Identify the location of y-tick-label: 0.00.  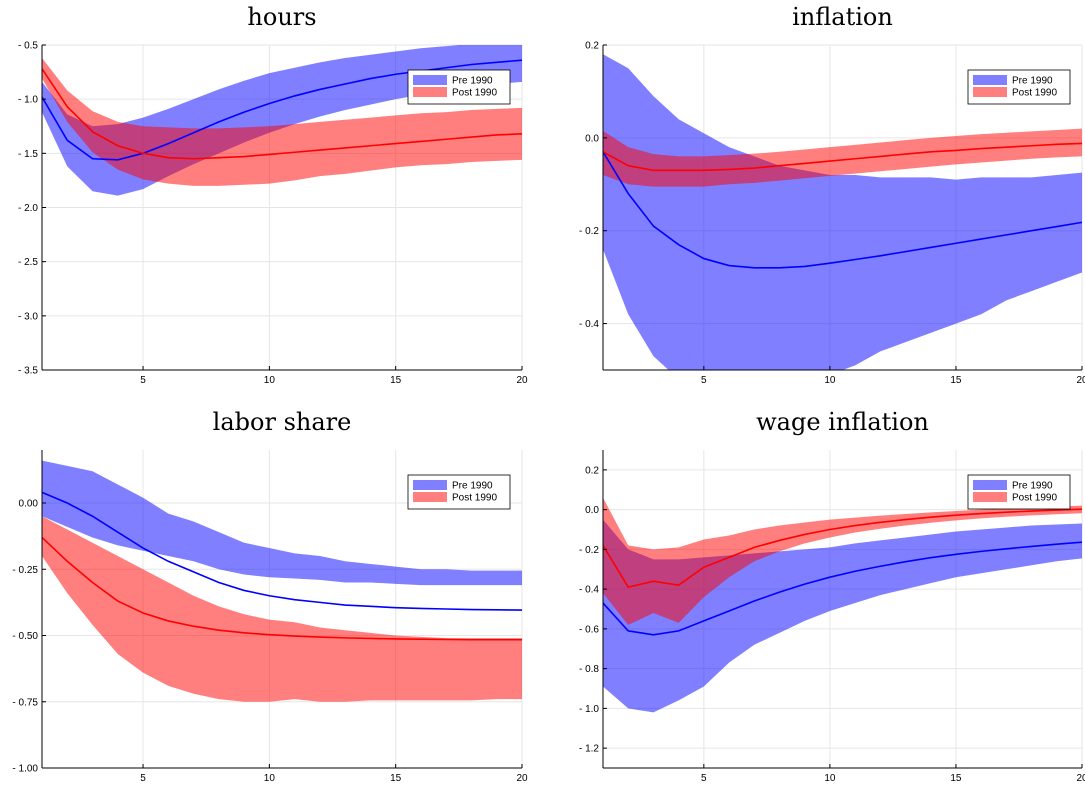
(29, 504).